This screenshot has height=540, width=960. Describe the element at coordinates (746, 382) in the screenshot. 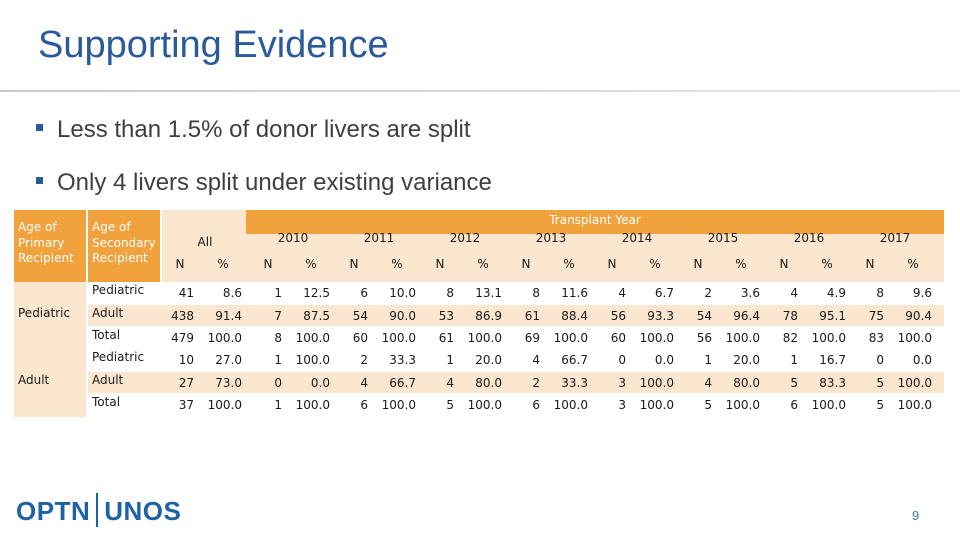

I see `cell-pct: 80.0` at that location.